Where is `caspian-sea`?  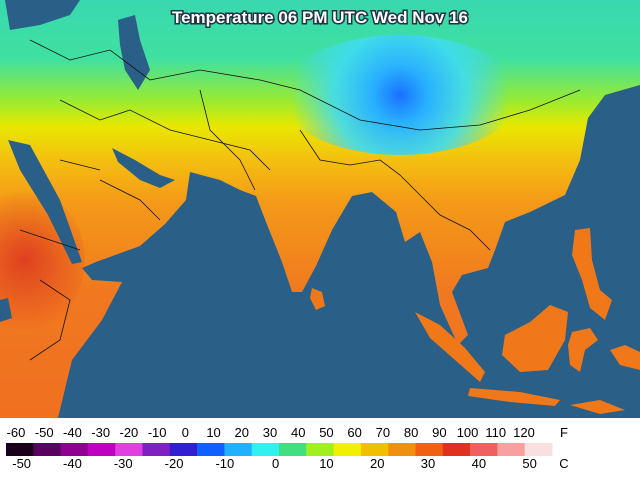 caspian-sea is located at coordinates (134, 52).